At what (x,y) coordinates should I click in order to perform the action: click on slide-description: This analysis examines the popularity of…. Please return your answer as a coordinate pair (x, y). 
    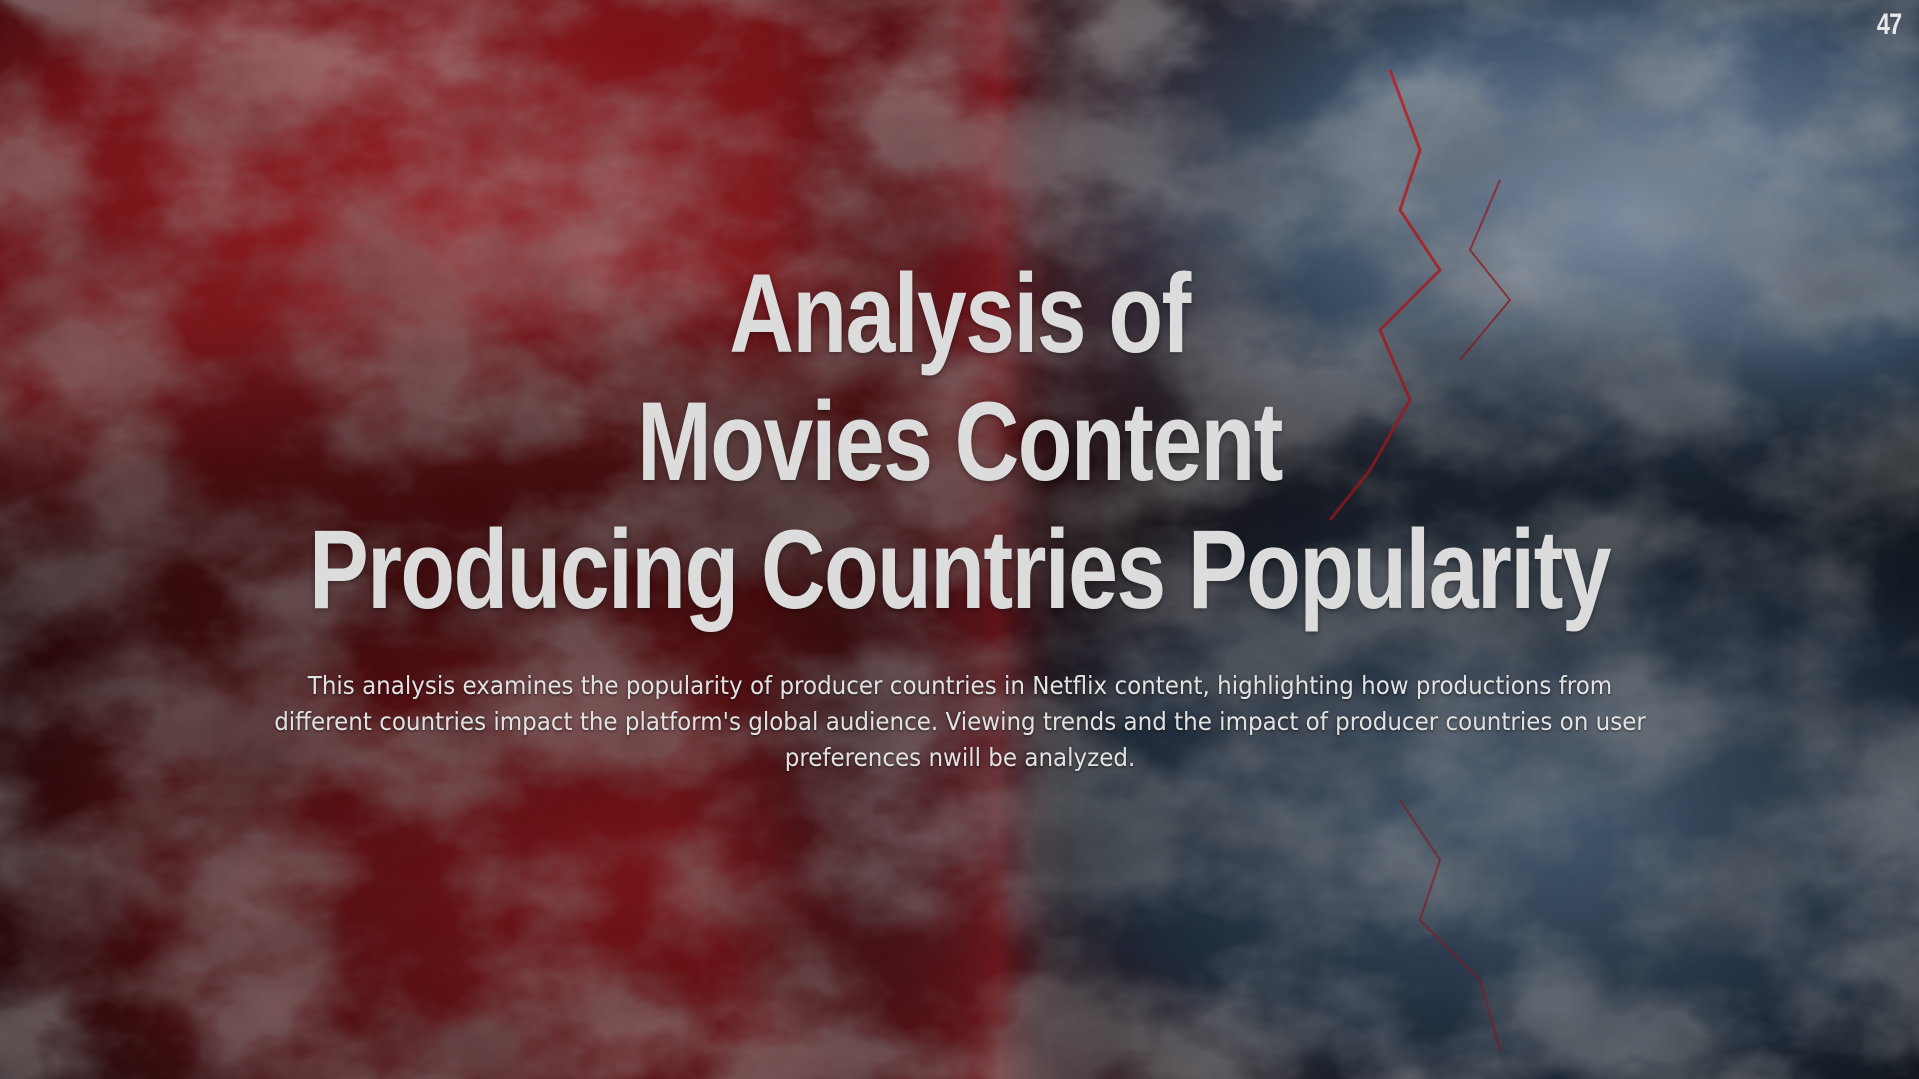
    Looking at the image, I should click on (960, 721).